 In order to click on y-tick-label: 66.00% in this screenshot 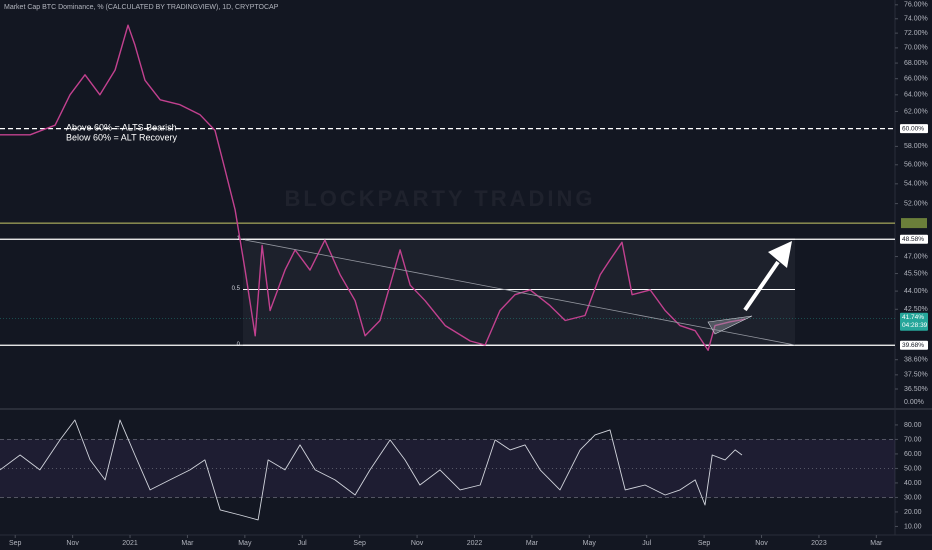, I will do `click(916, 79)`.